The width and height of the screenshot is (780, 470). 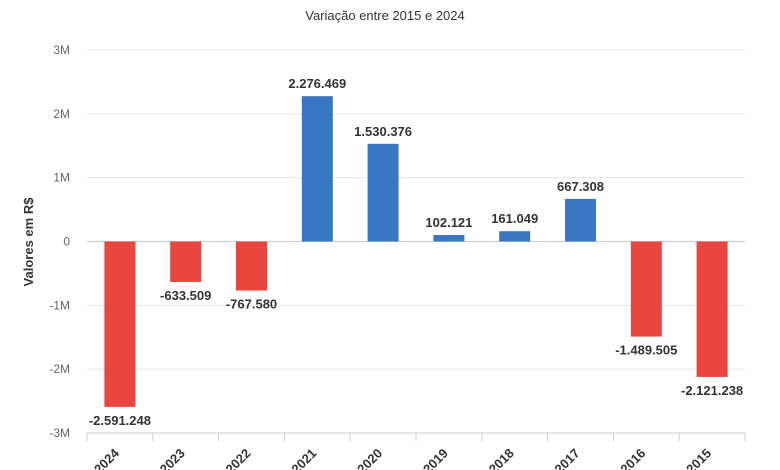 I want to click on bar-2019, so click(x=449, y=238).